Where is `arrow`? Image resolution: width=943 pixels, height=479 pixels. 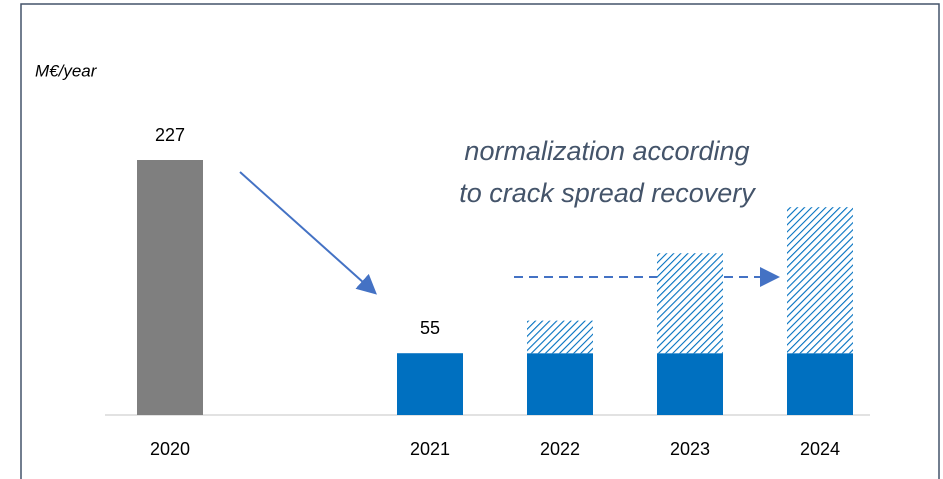
arrow is located at coordinates (308, 233).